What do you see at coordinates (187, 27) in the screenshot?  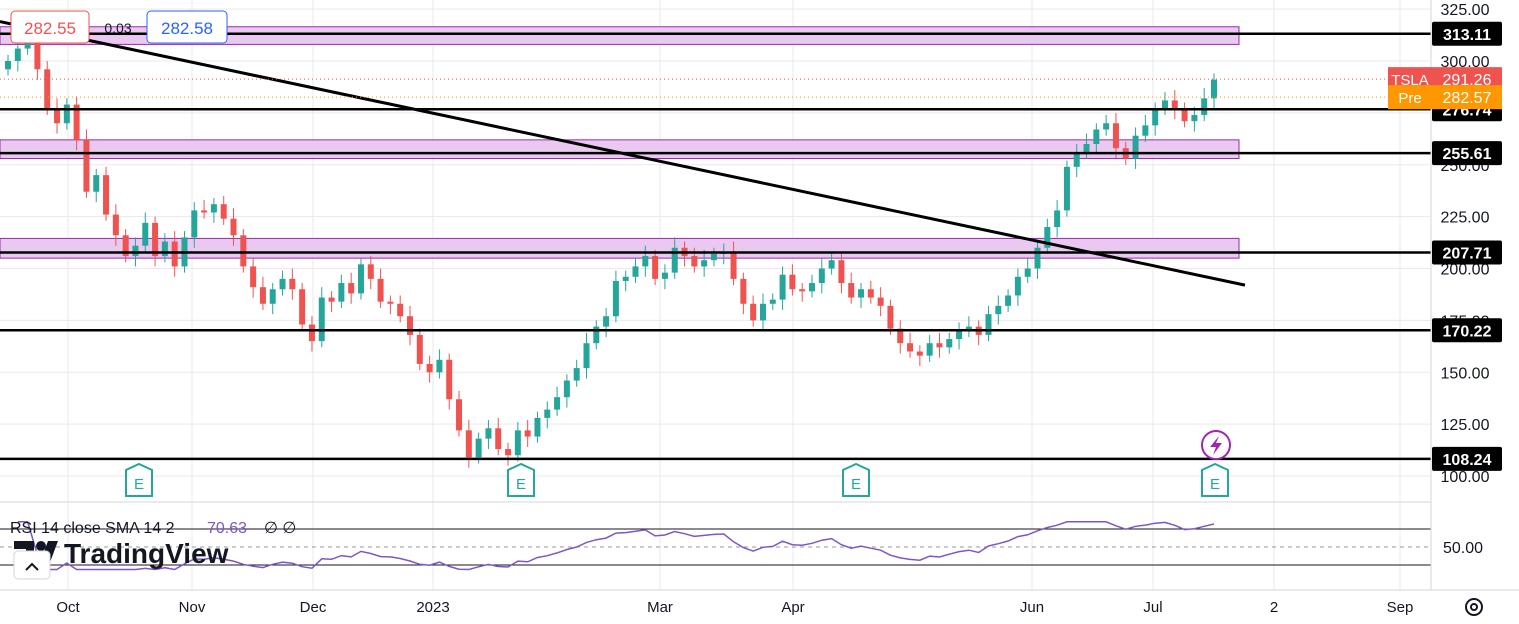 I see `ask-box: 282.58` at bounding box center [187, 27].